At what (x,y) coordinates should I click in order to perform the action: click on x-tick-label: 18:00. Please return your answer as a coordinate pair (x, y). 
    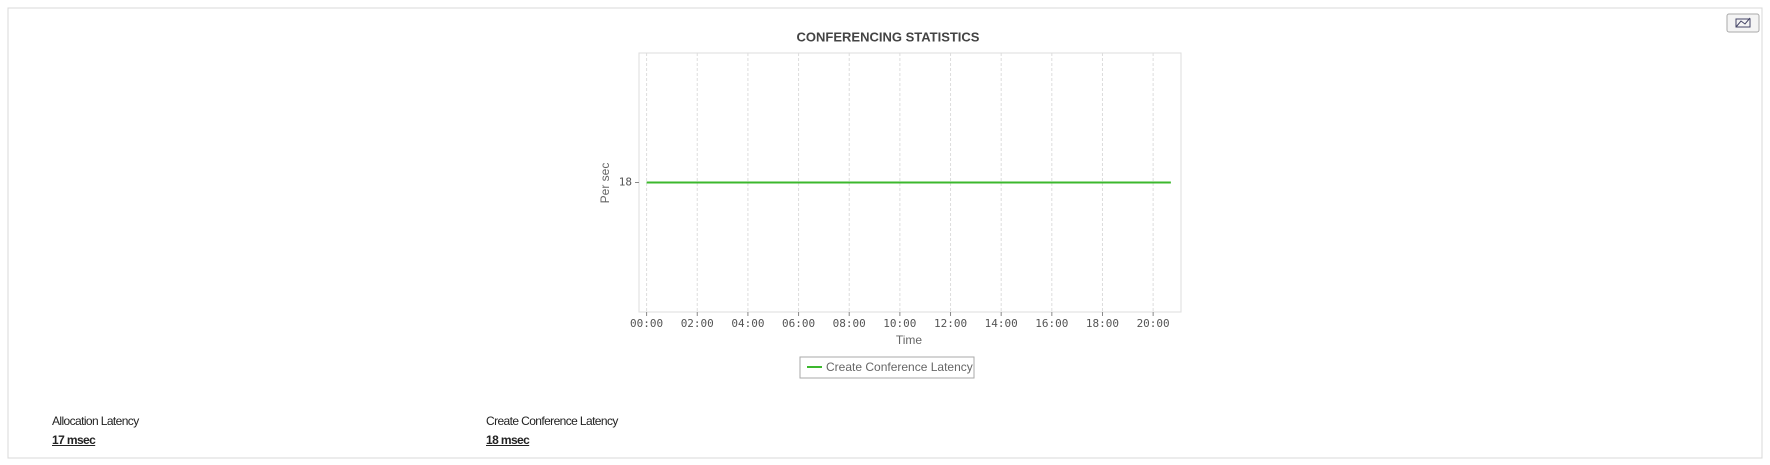
    Looking at the image, I should click on (1102, 323).